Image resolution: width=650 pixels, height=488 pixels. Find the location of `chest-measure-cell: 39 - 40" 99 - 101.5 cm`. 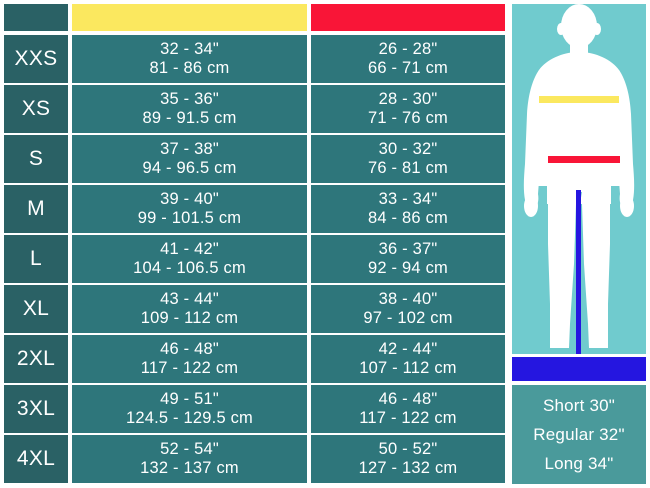

chest-measure-cell: 39 - 40" 99 - 101.5 cm is located at coordinates (189, 209).